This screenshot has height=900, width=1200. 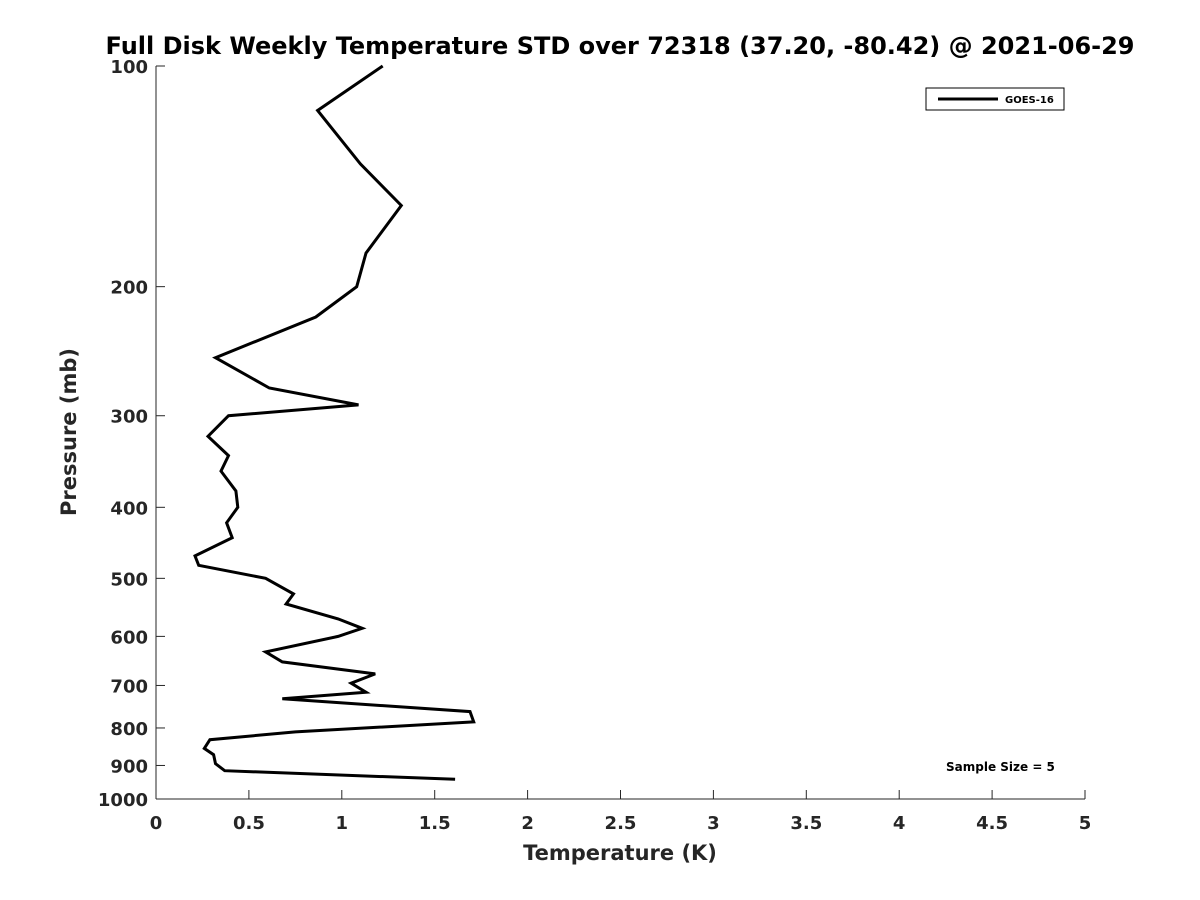 I want to click on x-tick-label: 2, so click(x=527, y=823).